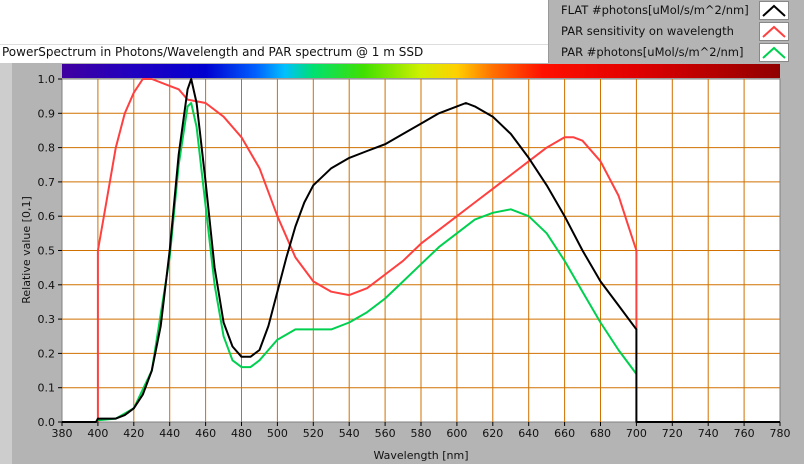 The width and height of the screenshot is (804, 464). Describe the element at coordinates (652, 52) in the screenshot. I see `legend-label: PAR #photons[uMol/s/m^2/nm]` at that location.